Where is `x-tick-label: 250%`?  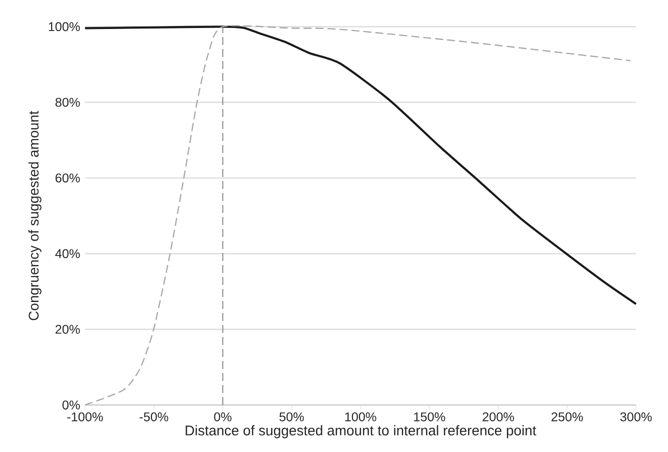
x-tick-label: 250% is located at coordinates (567, 417).